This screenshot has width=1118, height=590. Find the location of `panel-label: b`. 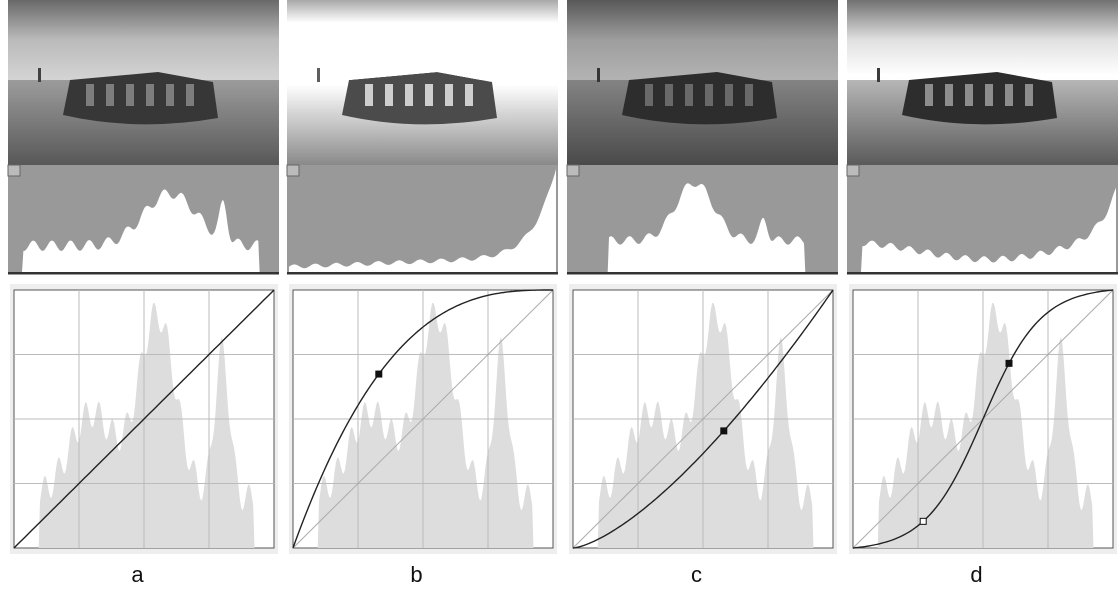

panel-label: b is located at coordinates (416, 574).